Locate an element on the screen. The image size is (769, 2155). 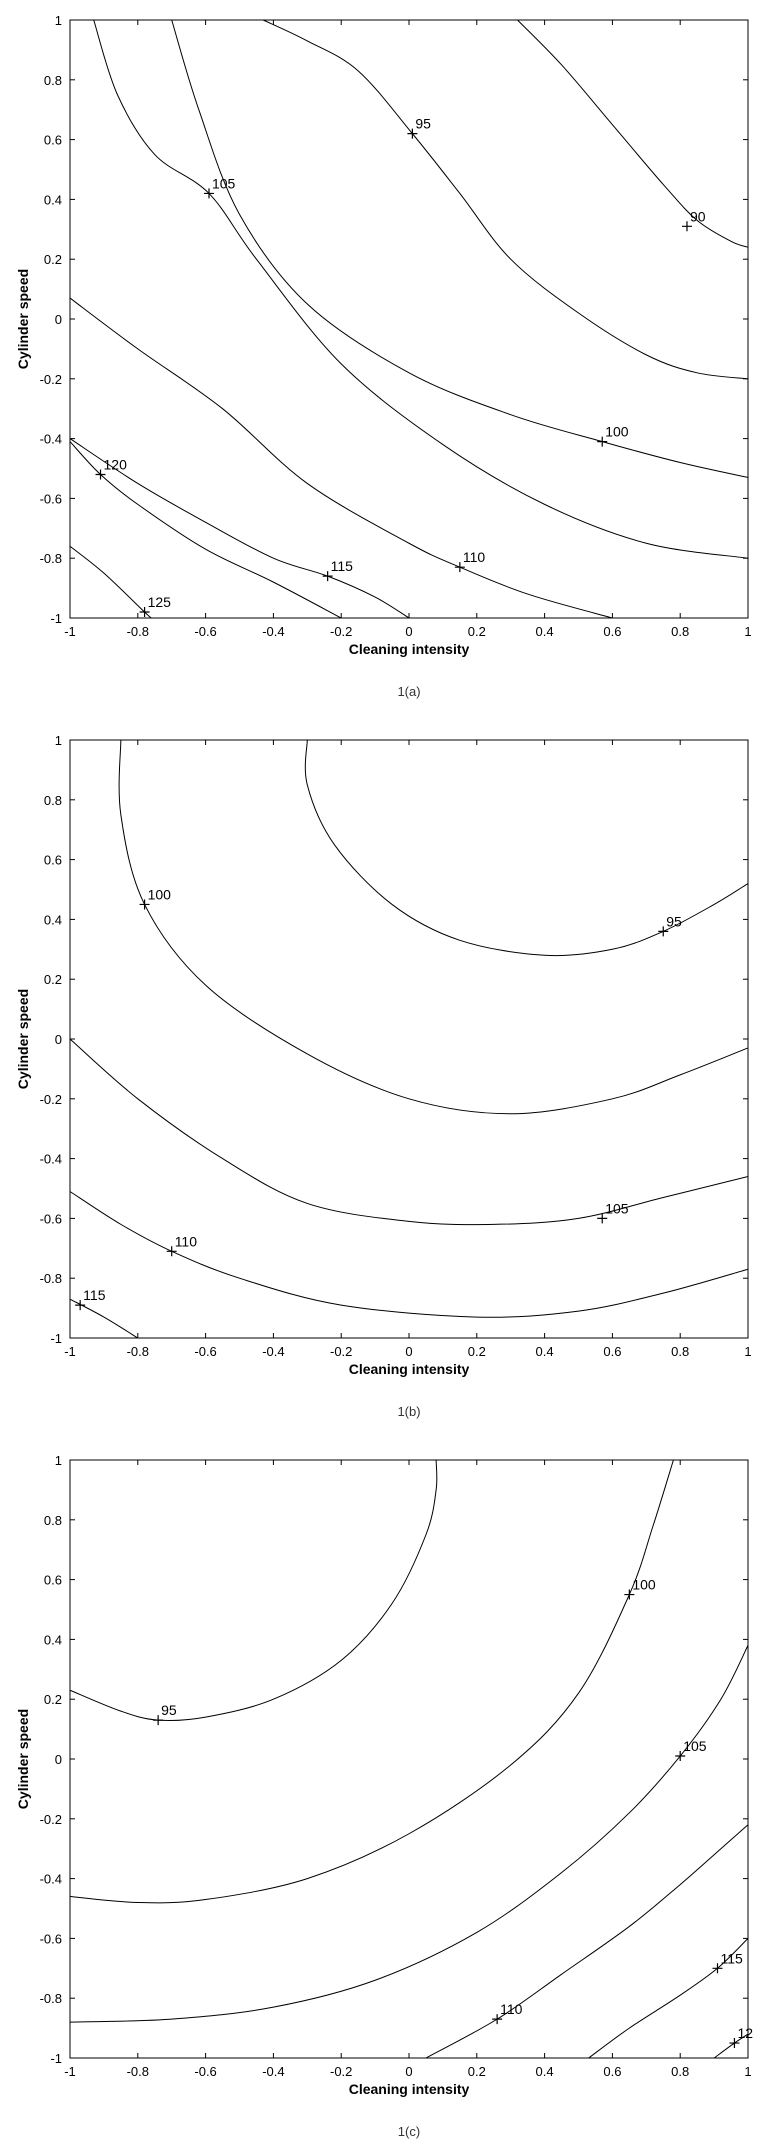
contour-label: 100 is located at coordinates (644, 1585).